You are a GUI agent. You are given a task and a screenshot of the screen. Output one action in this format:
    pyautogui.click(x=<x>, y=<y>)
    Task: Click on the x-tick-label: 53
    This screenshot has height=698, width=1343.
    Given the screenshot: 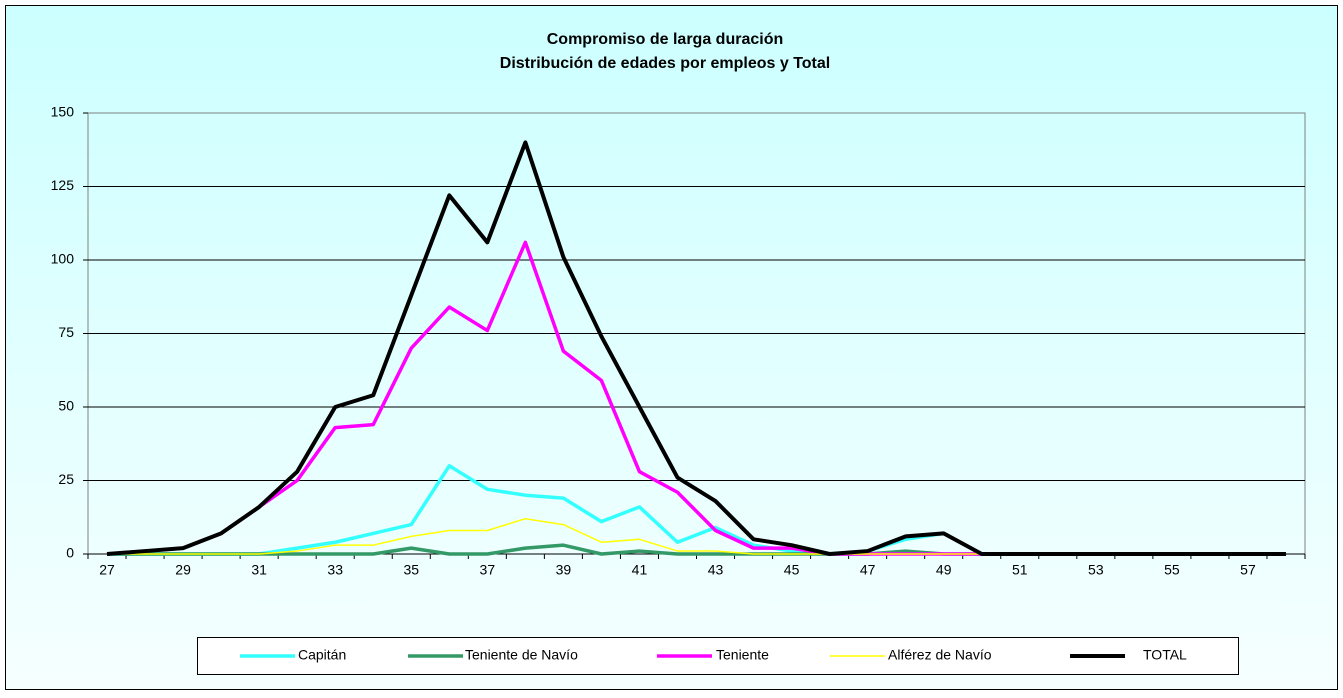 What is the action you would take?
    pyautogui.click(x=1096, y=570)
    